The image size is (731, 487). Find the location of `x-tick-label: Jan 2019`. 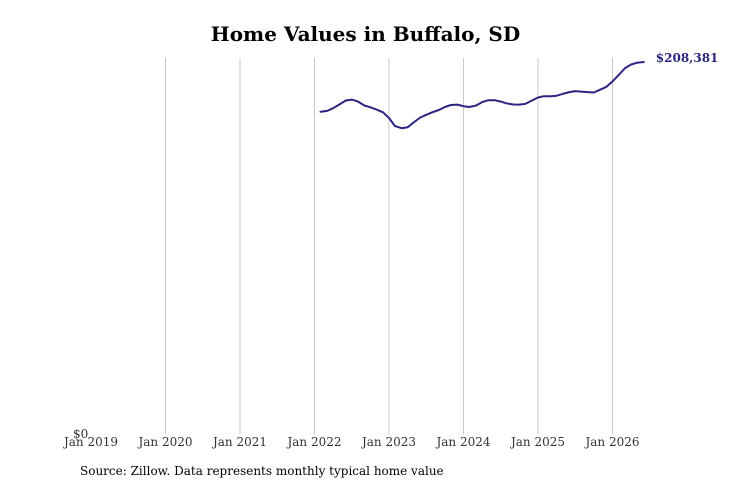

x-tick-label: Jan 2019 is located at coordinates (90, 442).